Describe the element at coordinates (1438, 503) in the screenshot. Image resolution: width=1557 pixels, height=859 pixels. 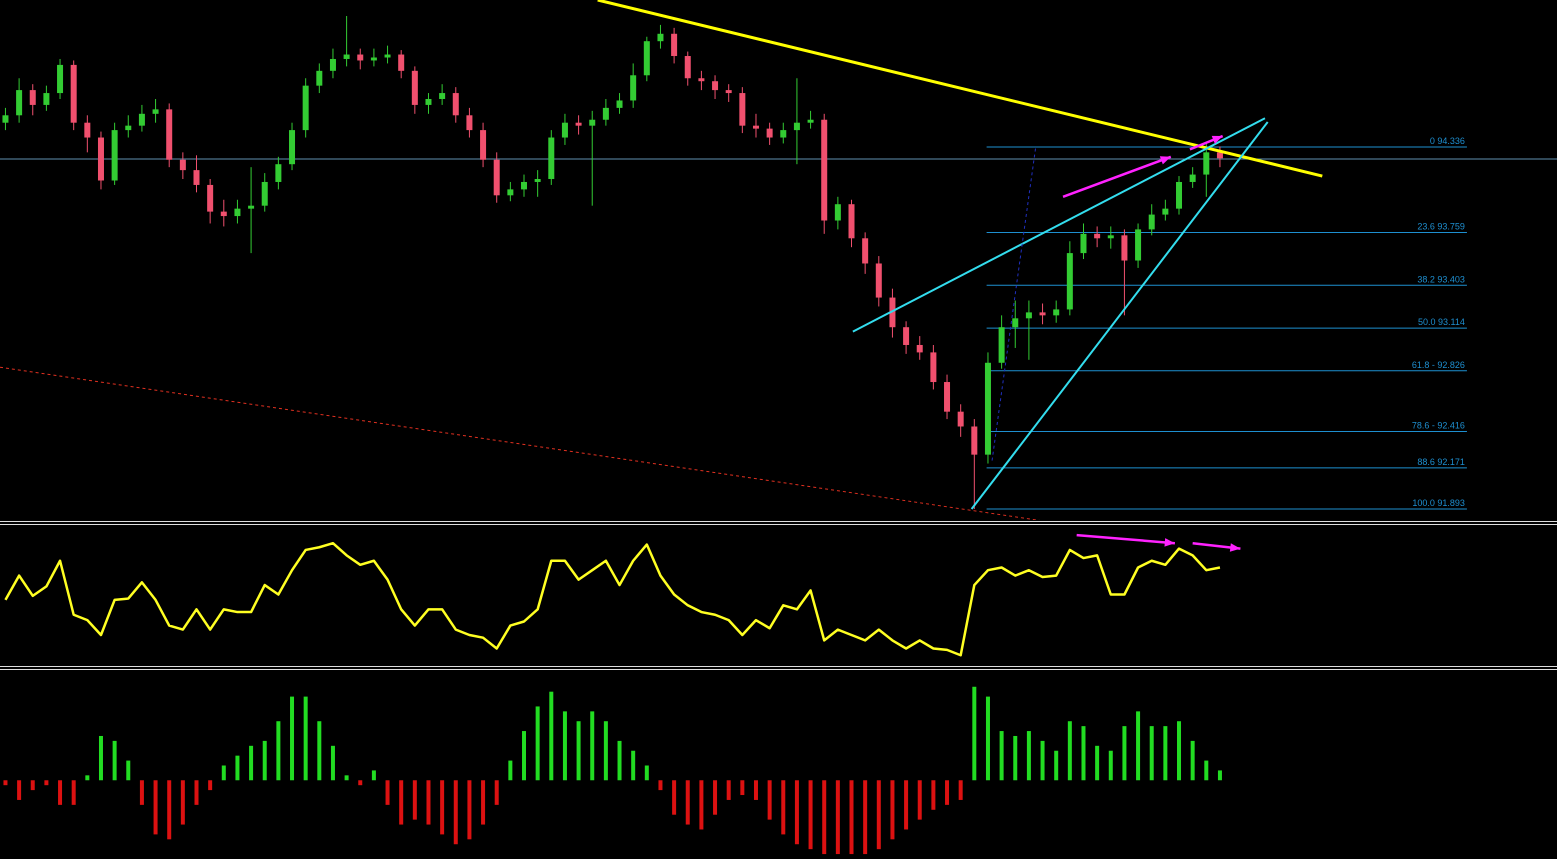
I see `fib-label: 100.0 91.893` at that location.